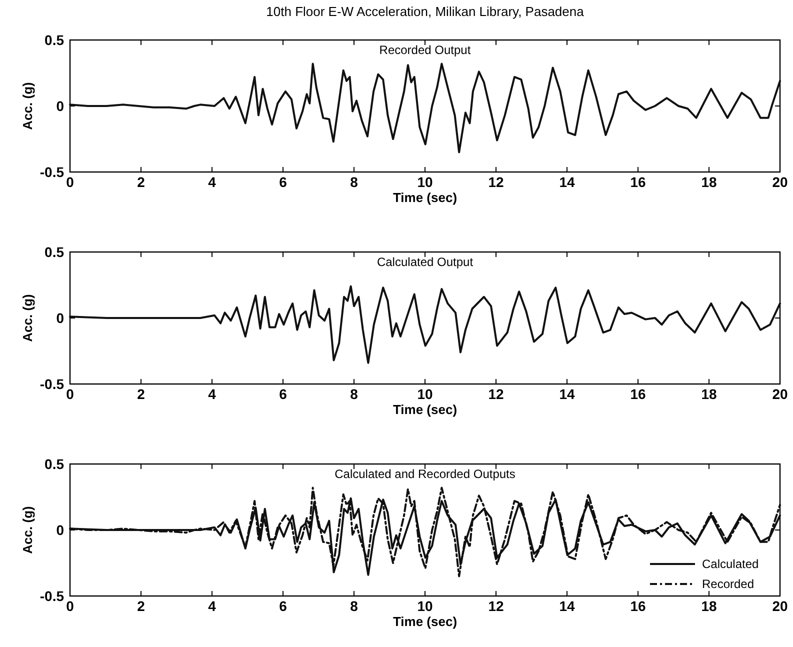 The height and width of the screenshot is (647, 793). I want to click on chart-title: 10th Floor E-W Acceleration, Milikan Library, Pasadena, so click(425, 11).